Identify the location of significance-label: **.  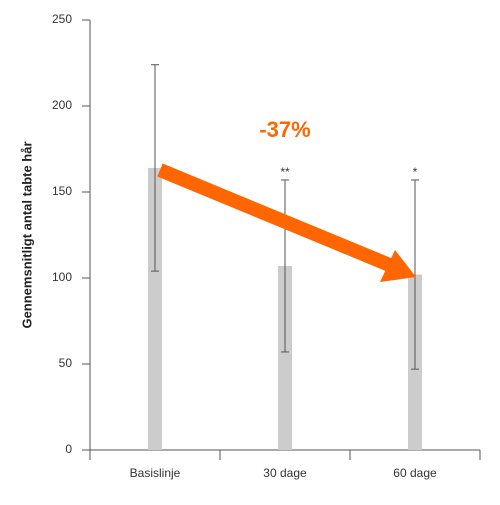
(285, 172).